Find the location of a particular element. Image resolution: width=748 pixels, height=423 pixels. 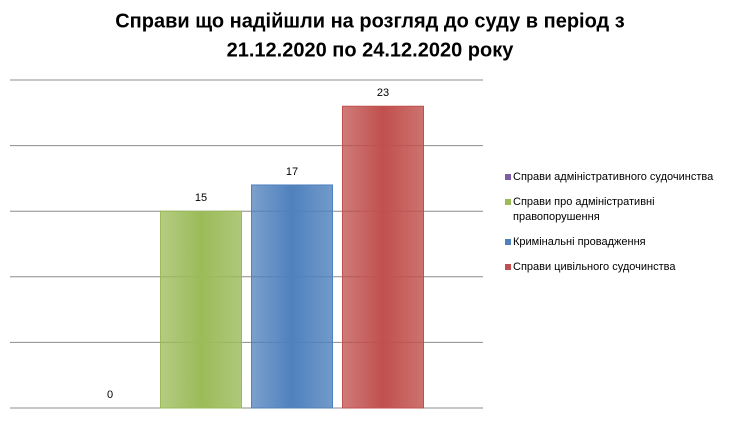

chart-title: 21.12.2020 по 24.12.2020 року is located at coordinates (371, 50).